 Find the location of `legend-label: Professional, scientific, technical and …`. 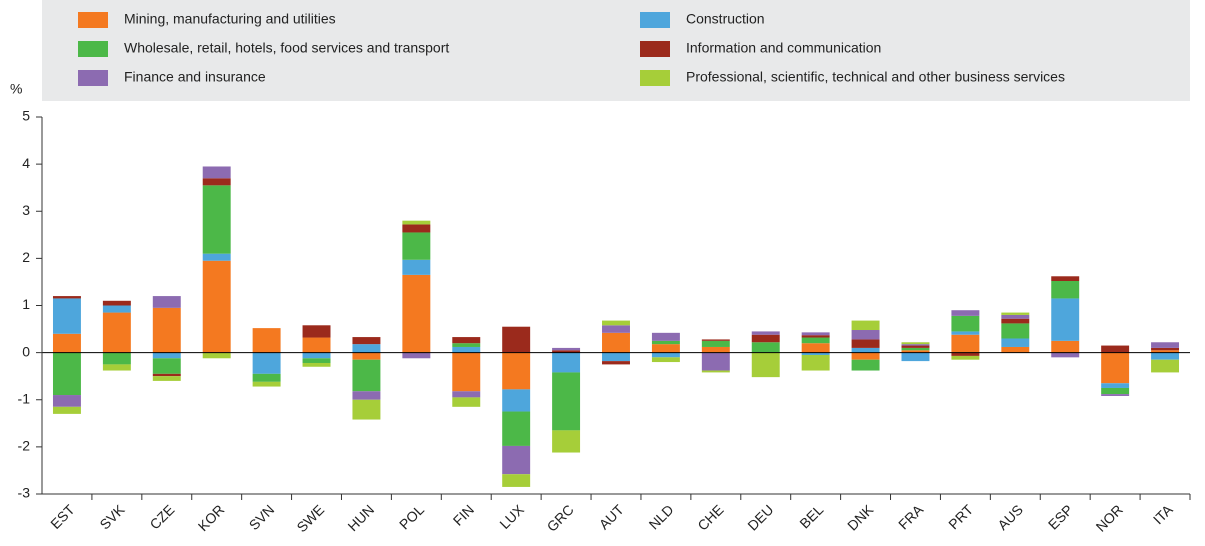

legend-label: Professional, scientific, technical and … is located at coordinates (875, 77).